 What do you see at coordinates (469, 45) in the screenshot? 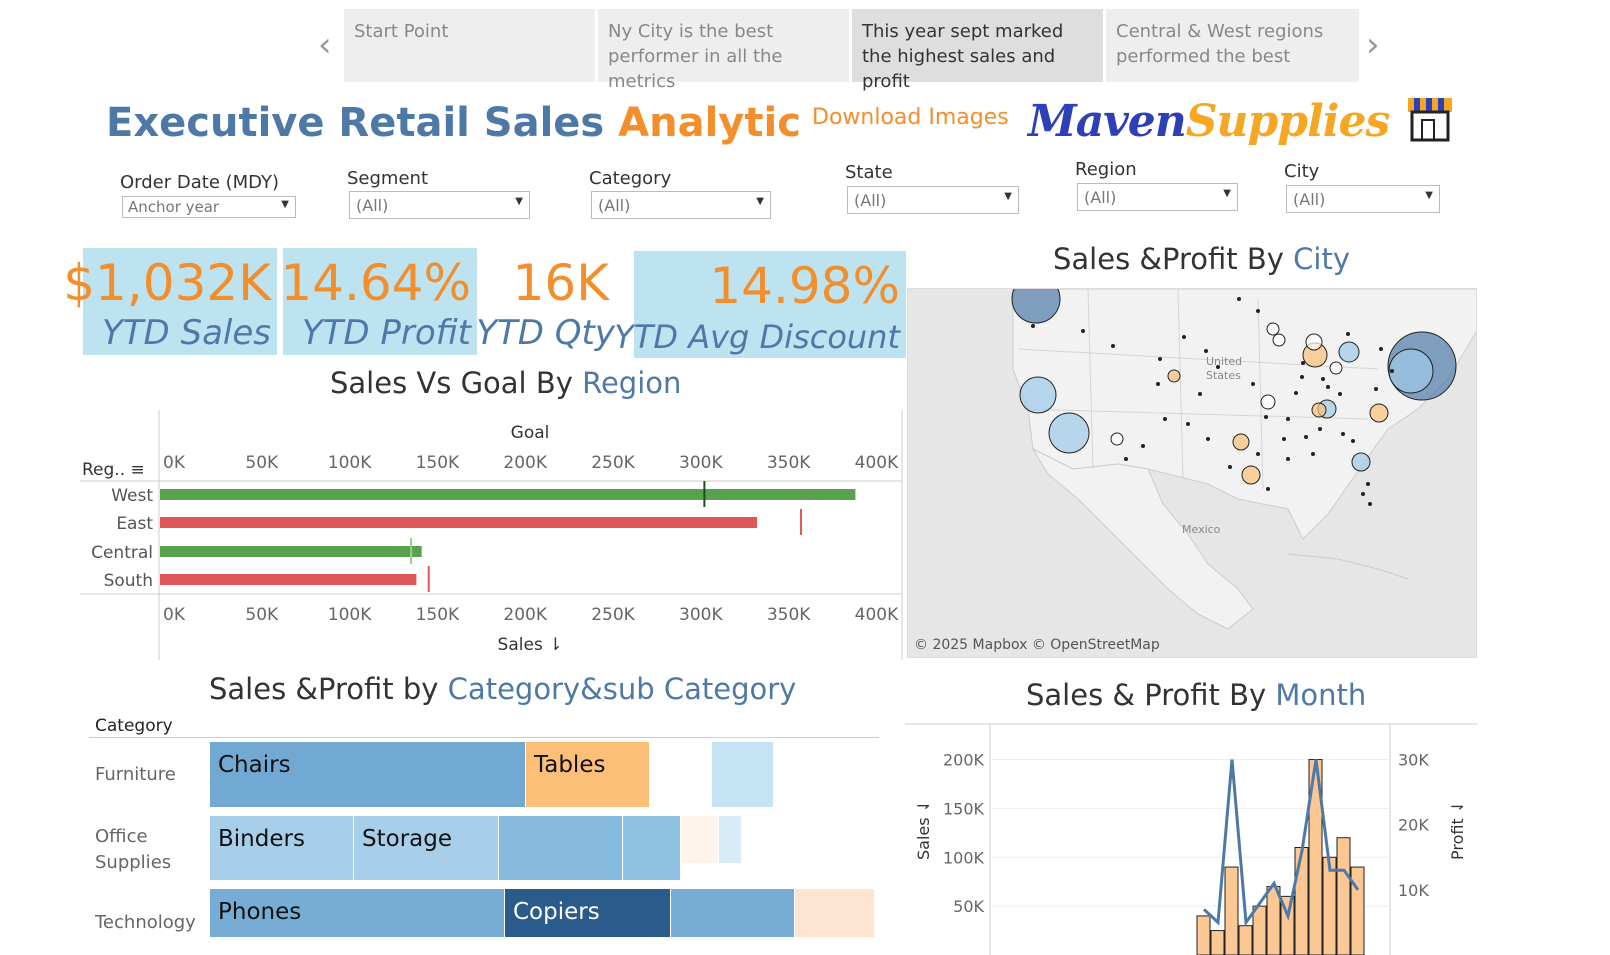
I see `story-tab-1: Start Point` at bounding box center [469, 45].